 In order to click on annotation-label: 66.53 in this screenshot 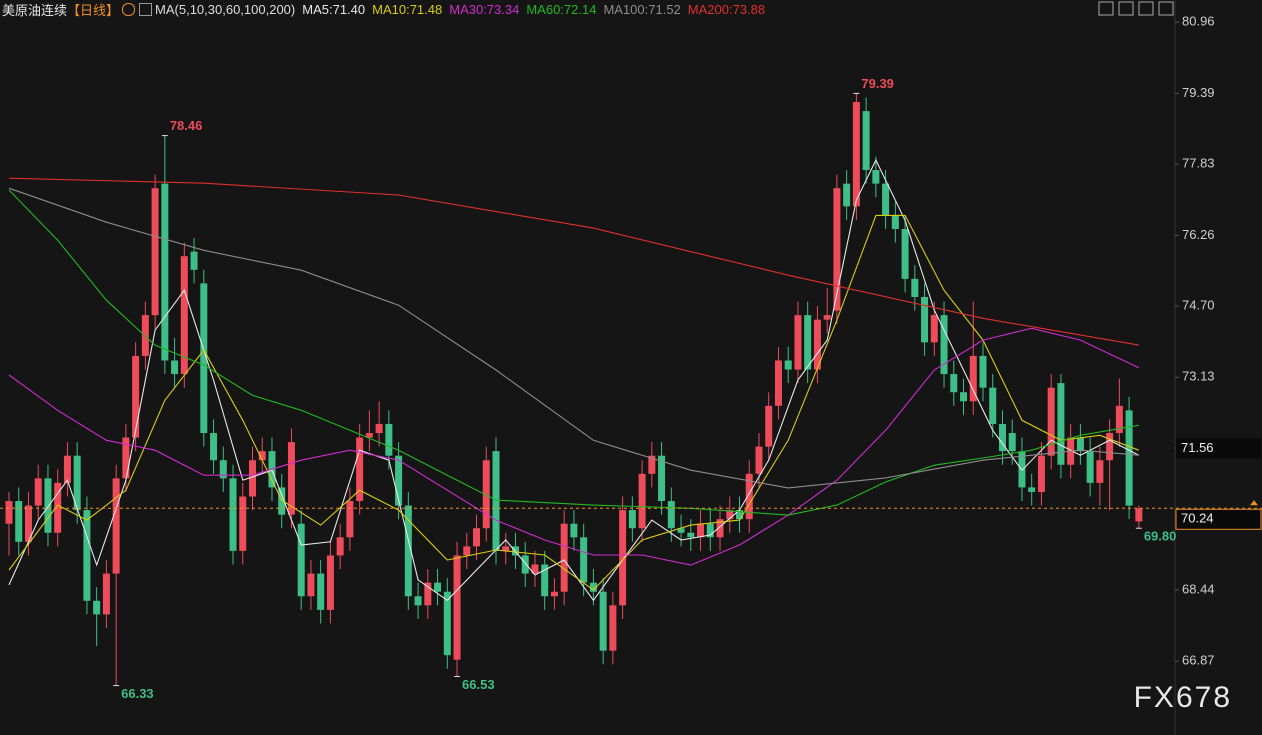, I will do `click(478, 684)`.